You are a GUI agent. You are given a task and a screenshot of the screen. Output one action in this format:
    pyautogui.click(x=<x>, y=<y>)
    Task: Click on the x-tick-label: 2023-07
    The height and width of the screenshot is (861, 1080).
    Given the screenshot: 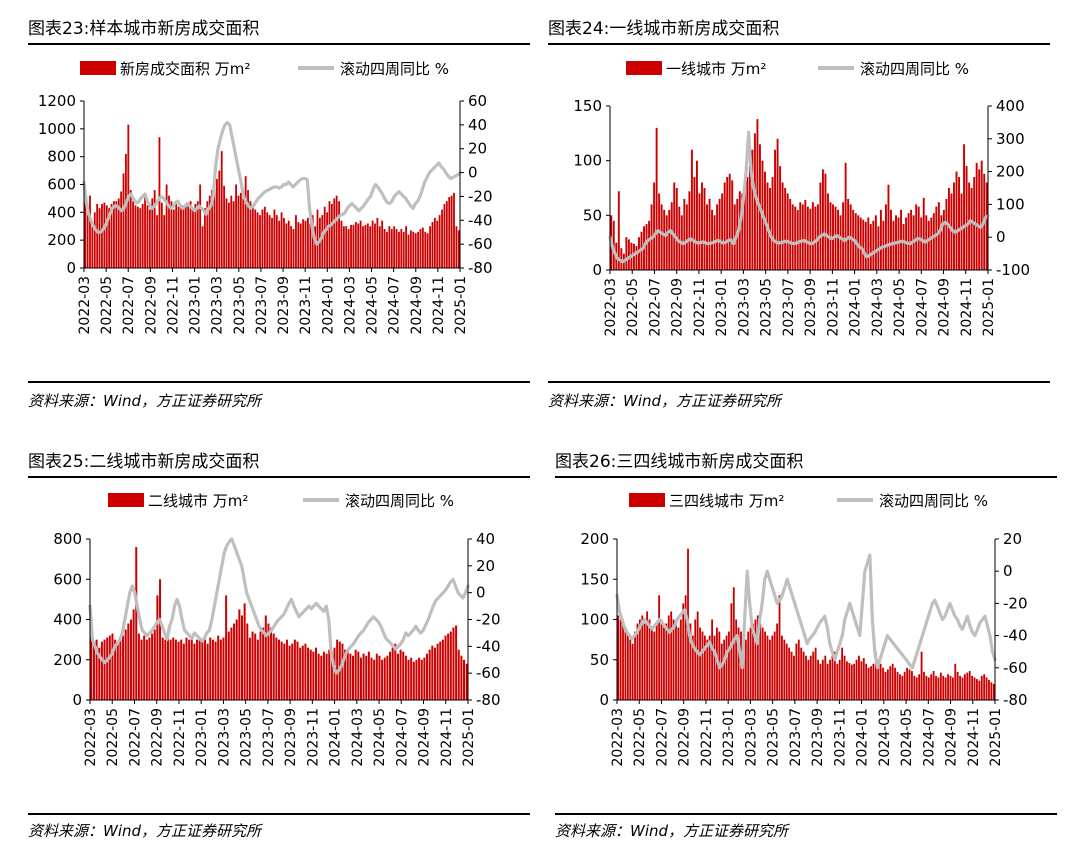 What is the action you would take?
    pyautogui.click(x=269, y=737)
    